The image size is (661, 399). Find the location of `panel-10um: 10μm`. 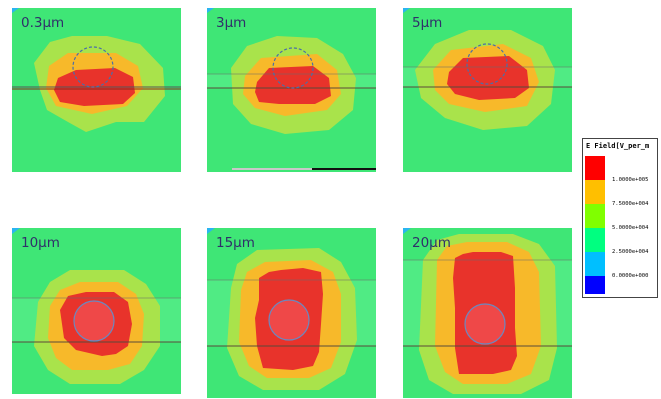

panel-10um: 10μm is located at coordinates (96, 311).